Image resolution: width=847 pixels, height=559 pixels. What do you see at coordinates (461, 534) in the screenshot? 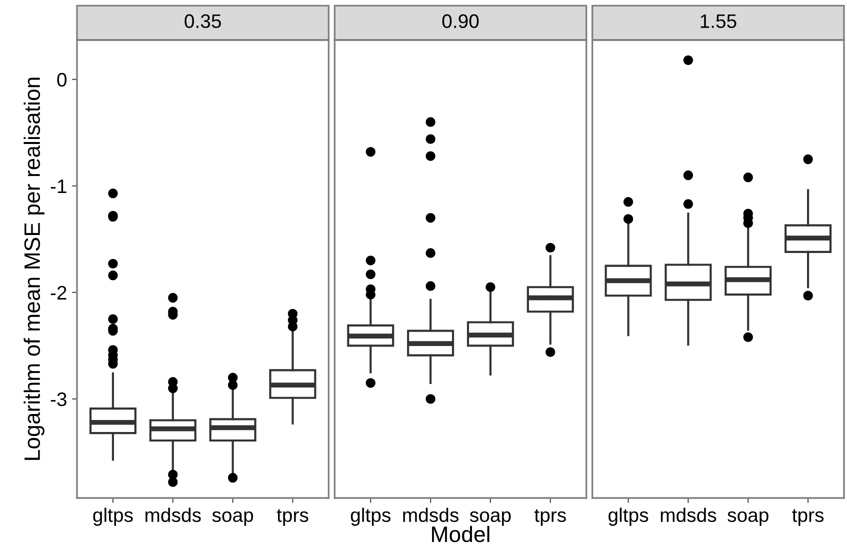
I see `x-axis-title: Model` at bounding box center [461, 534].